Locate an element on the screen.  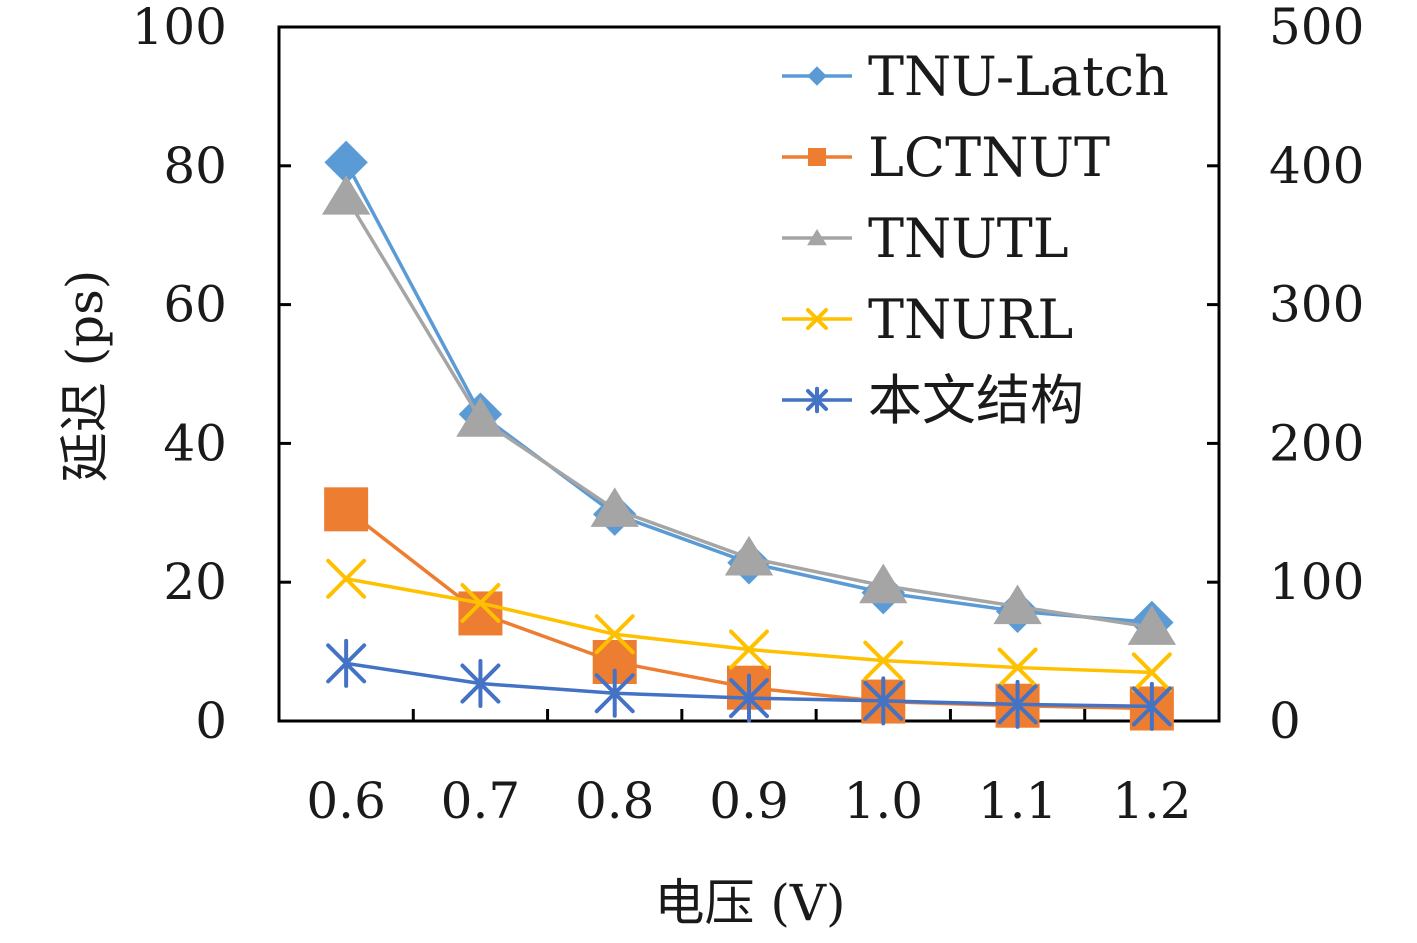
x-tick-label: 0.9 is located at coordinates (749, 801).